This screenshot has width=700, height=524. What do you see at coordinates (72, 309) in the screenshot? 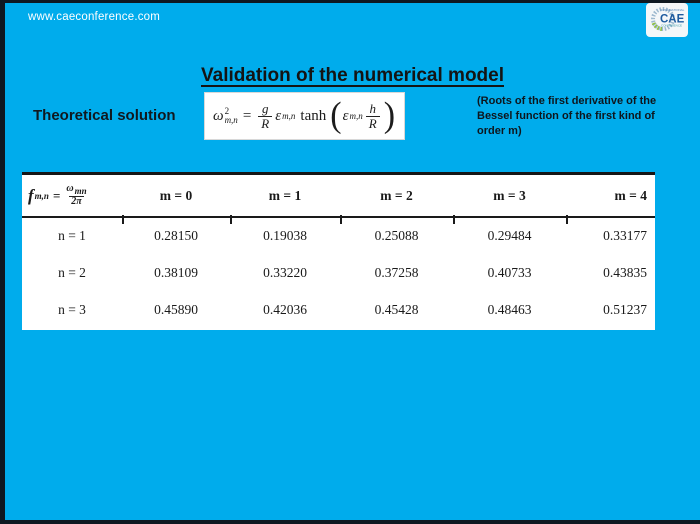
I see `row-label: n = 3` at bounding box center [72, 309].